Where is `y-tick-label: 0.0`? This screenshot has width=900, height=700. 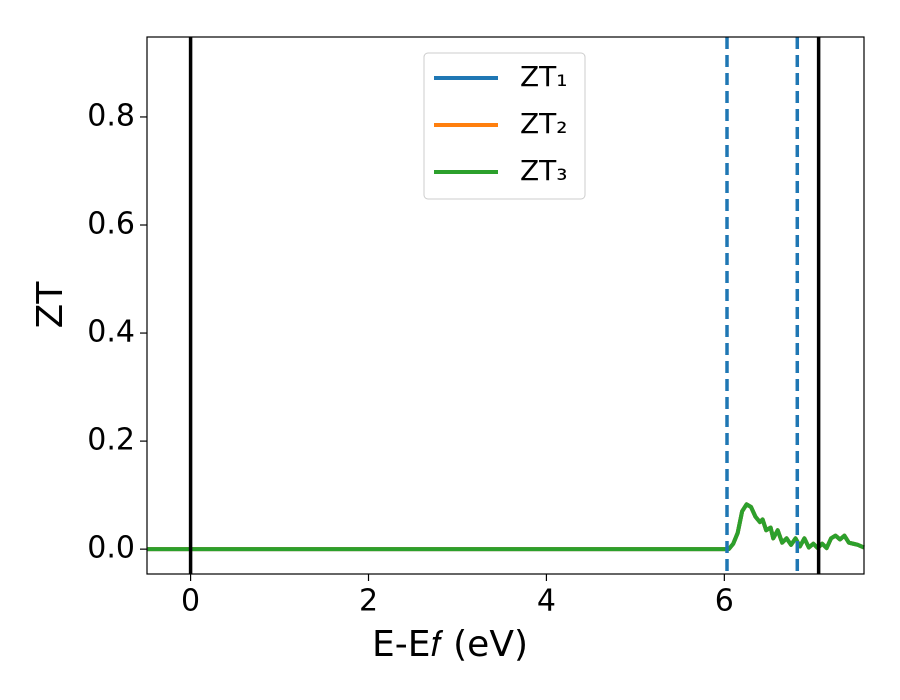
y-tick-label: 0.0 is located at coordinates (111, 548).